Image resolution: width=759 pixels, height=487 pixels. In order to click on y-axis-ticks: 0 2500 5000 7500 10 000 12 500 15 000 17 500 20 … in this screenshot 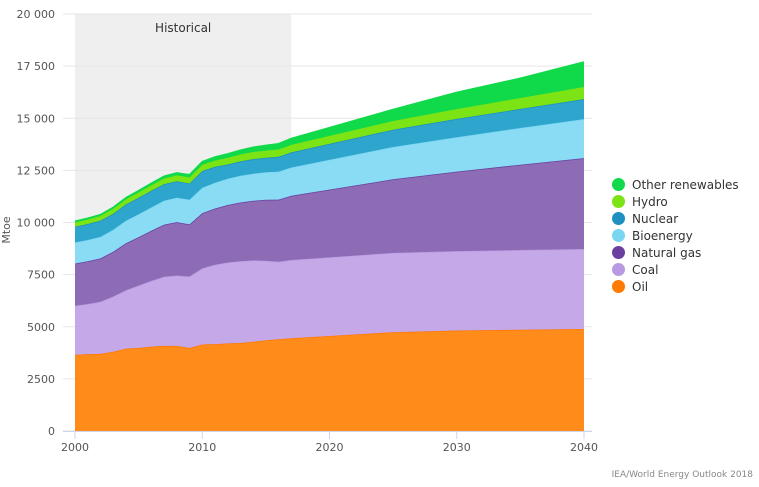, I will do `click(36, 223)`.